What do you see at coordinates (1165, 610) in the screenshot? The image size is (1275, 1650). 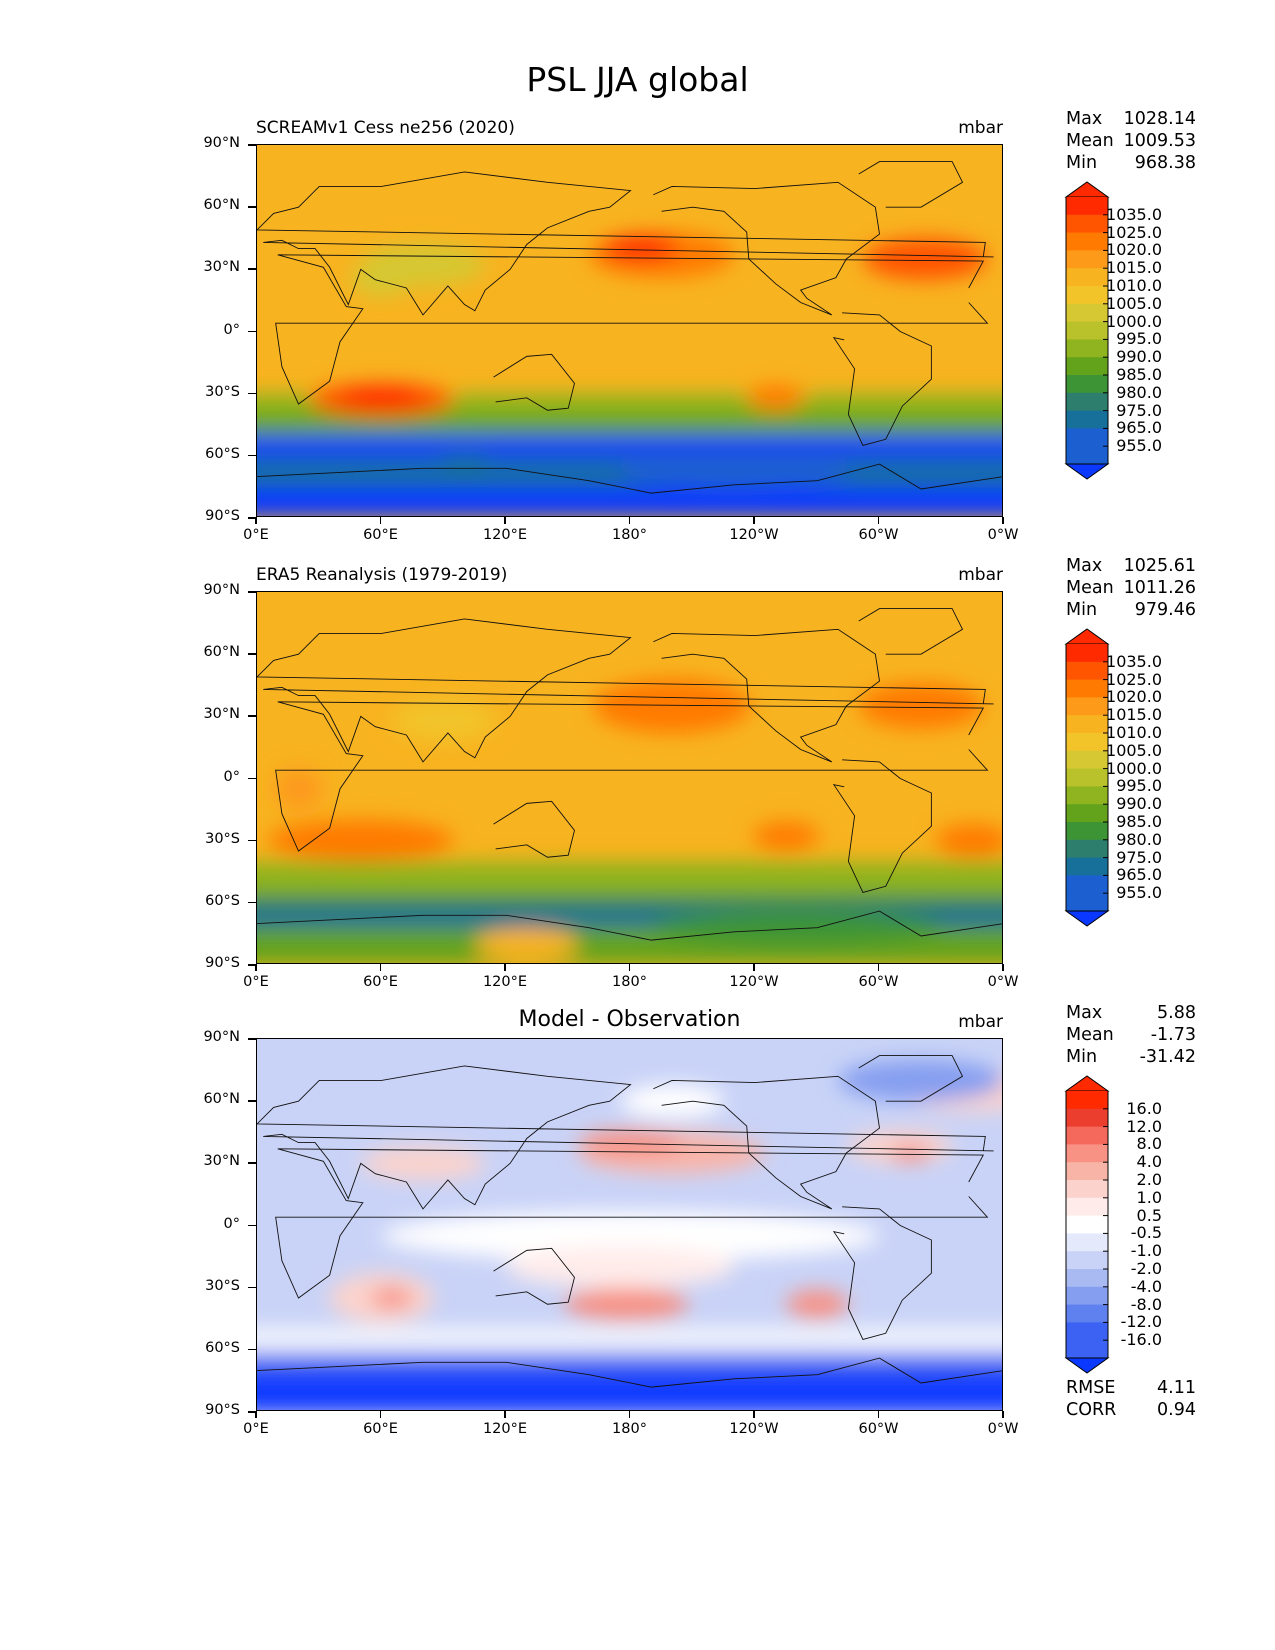 I see `stat-value: 979.46` at bounding box center [1165, 610].